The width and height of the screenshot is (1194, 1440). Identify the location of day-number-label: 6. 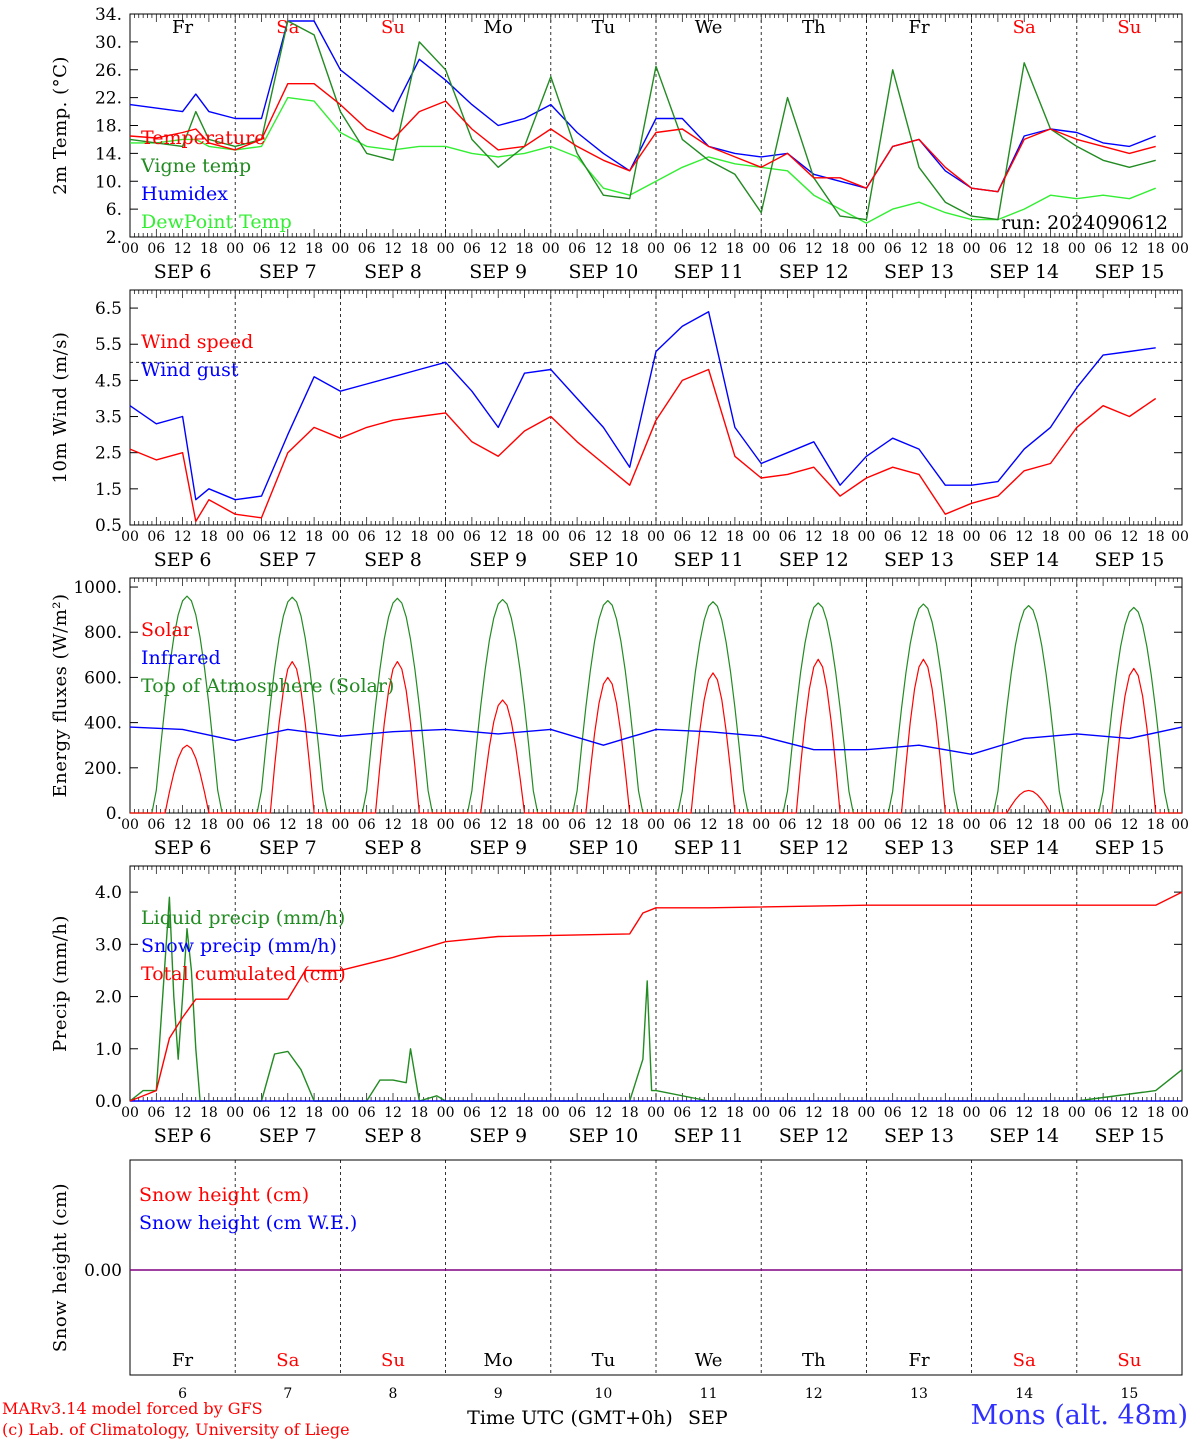
(182, 1394).